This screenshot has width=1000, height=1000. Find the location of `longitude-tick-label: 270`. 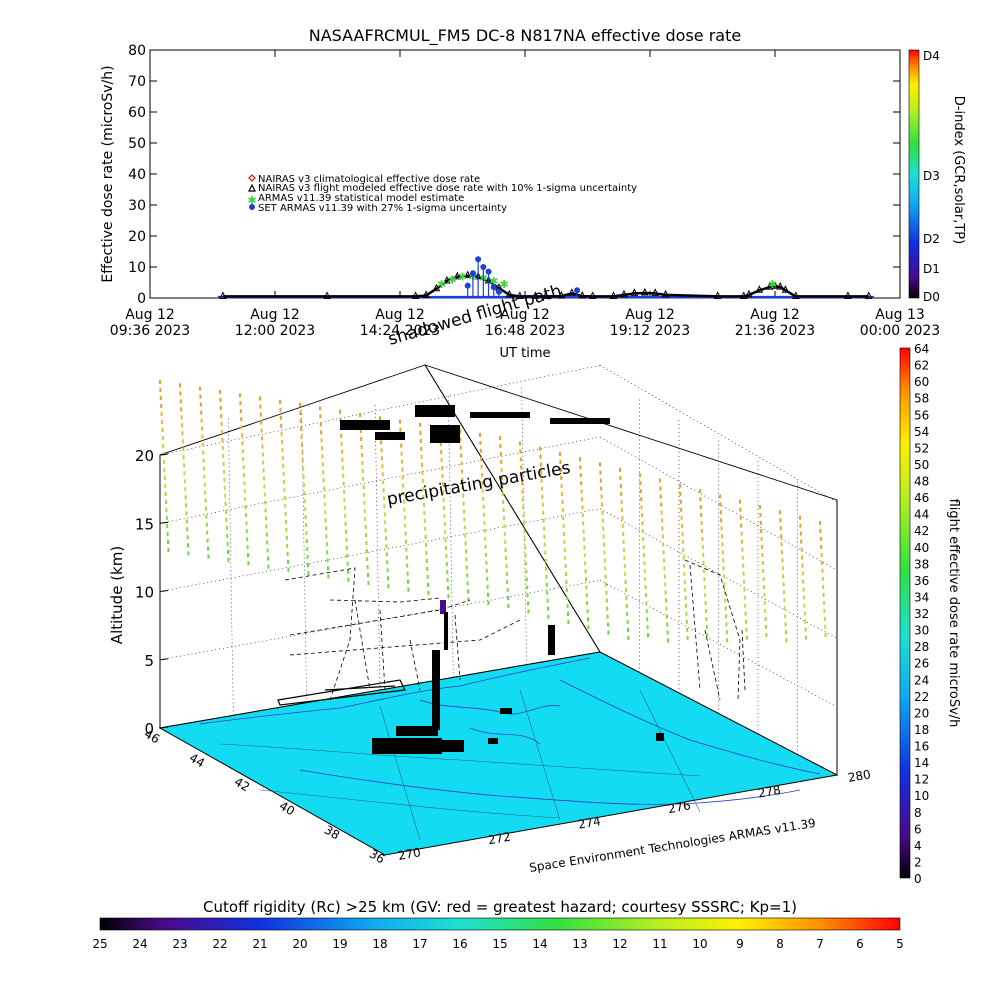

longitude-tick-label: 270 is located at coordinates (409, 854).